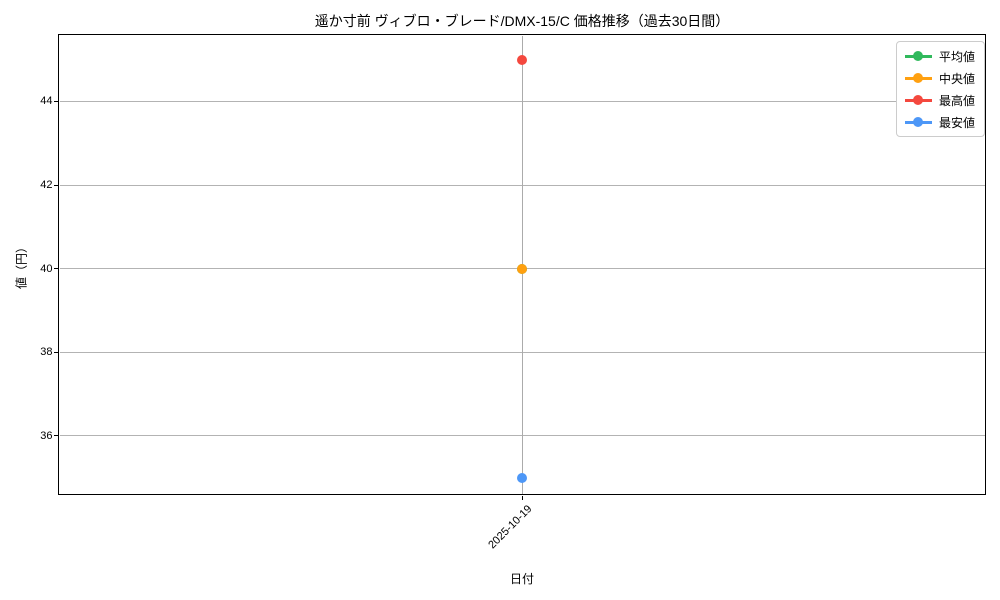 This screenshot has height=600, width=1000. I want to click on legend-item: 最高値, so click(939, 100).